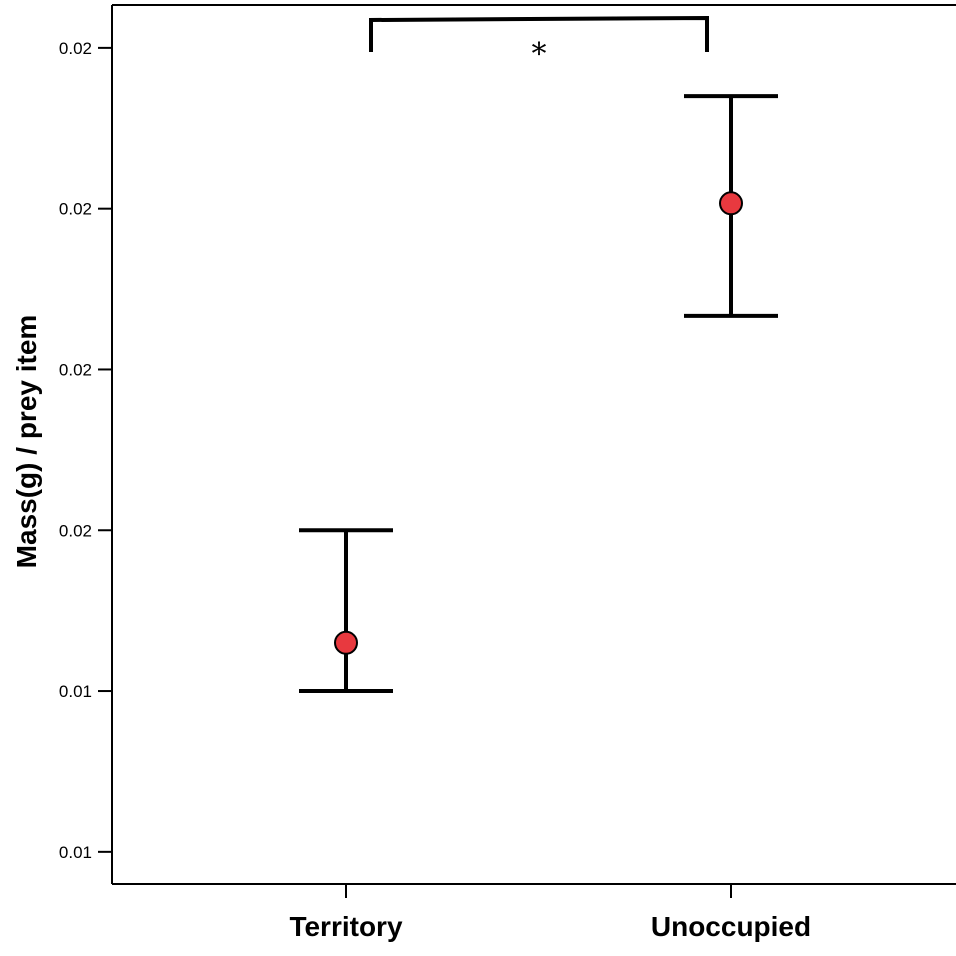  What do you see at coordinates (345, 926) in the screenshot?
I see `x-tick-label: Territory` at bounding box center [345, 926].